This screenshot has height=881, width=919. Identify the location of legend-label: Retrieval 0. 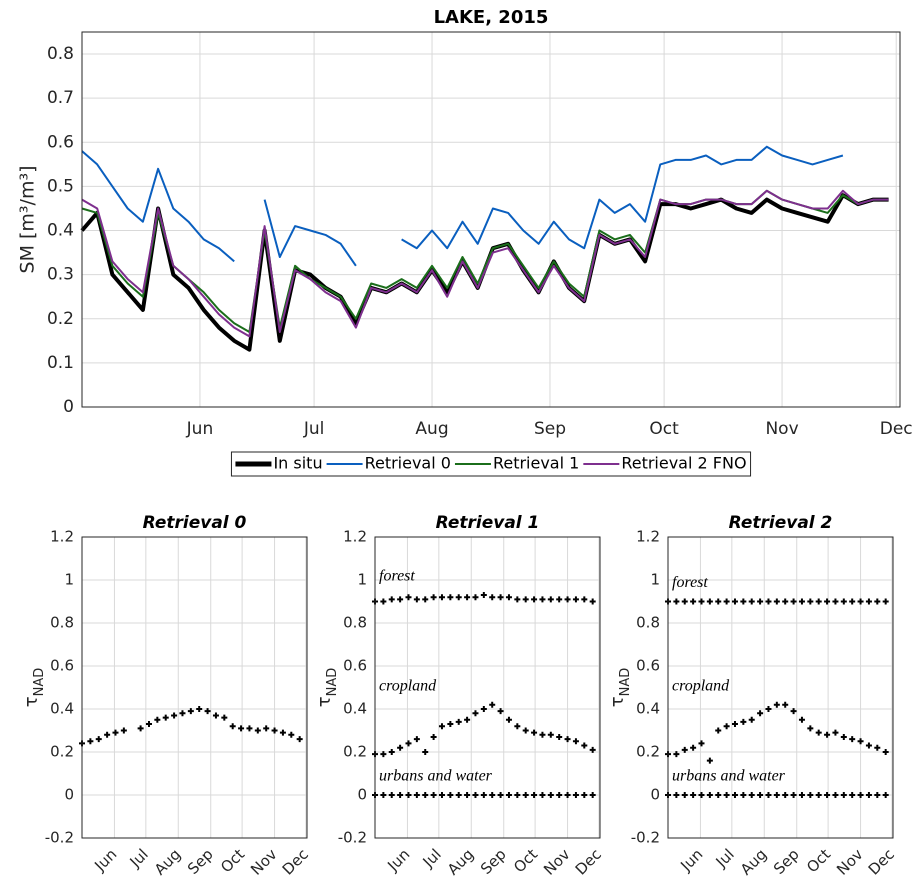
(408, 463).